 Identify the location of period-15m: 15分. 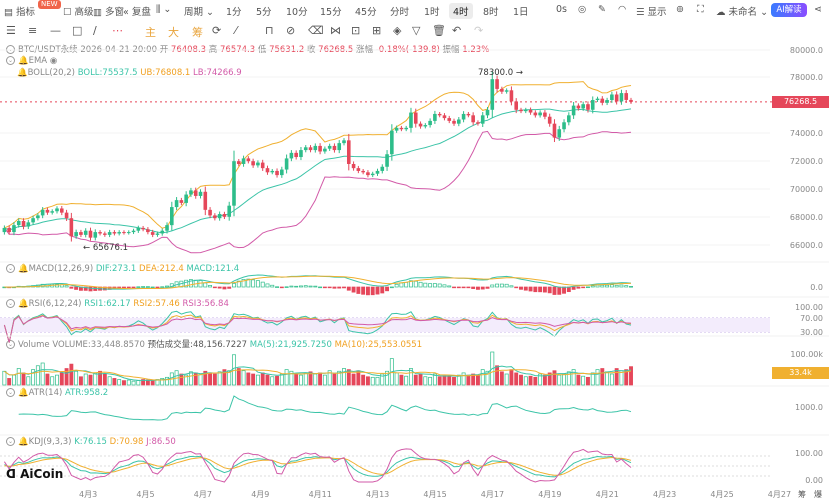
(331, 12).